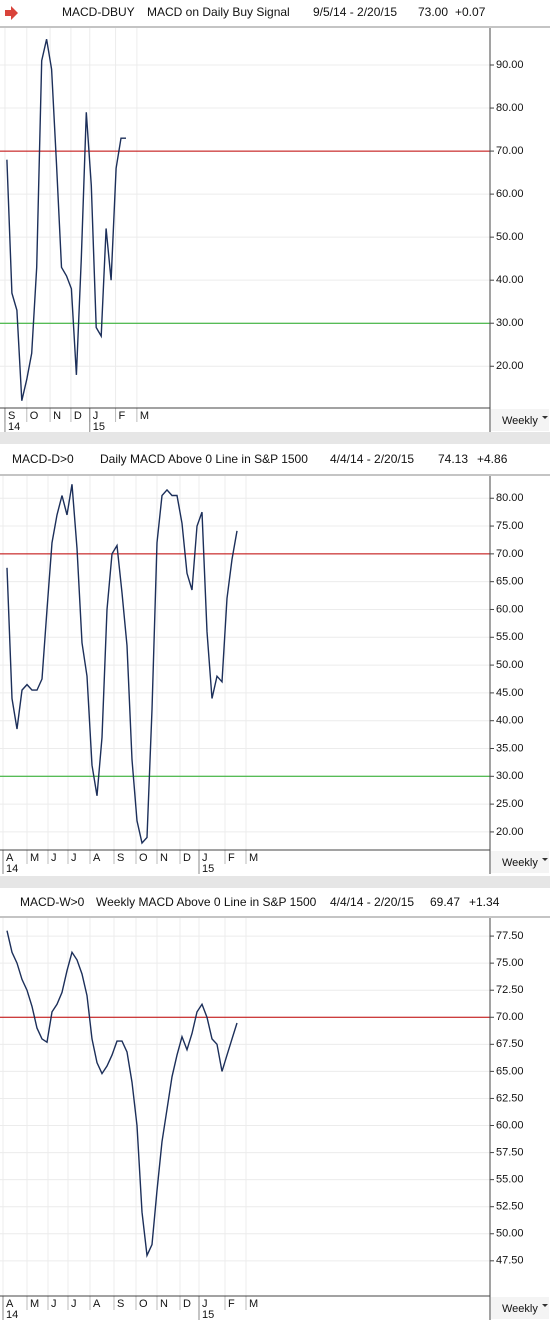 Image resolution: width=550 pixels, height=1336 pixels. I want to click on header-last: 73.00, so click(433, 12).